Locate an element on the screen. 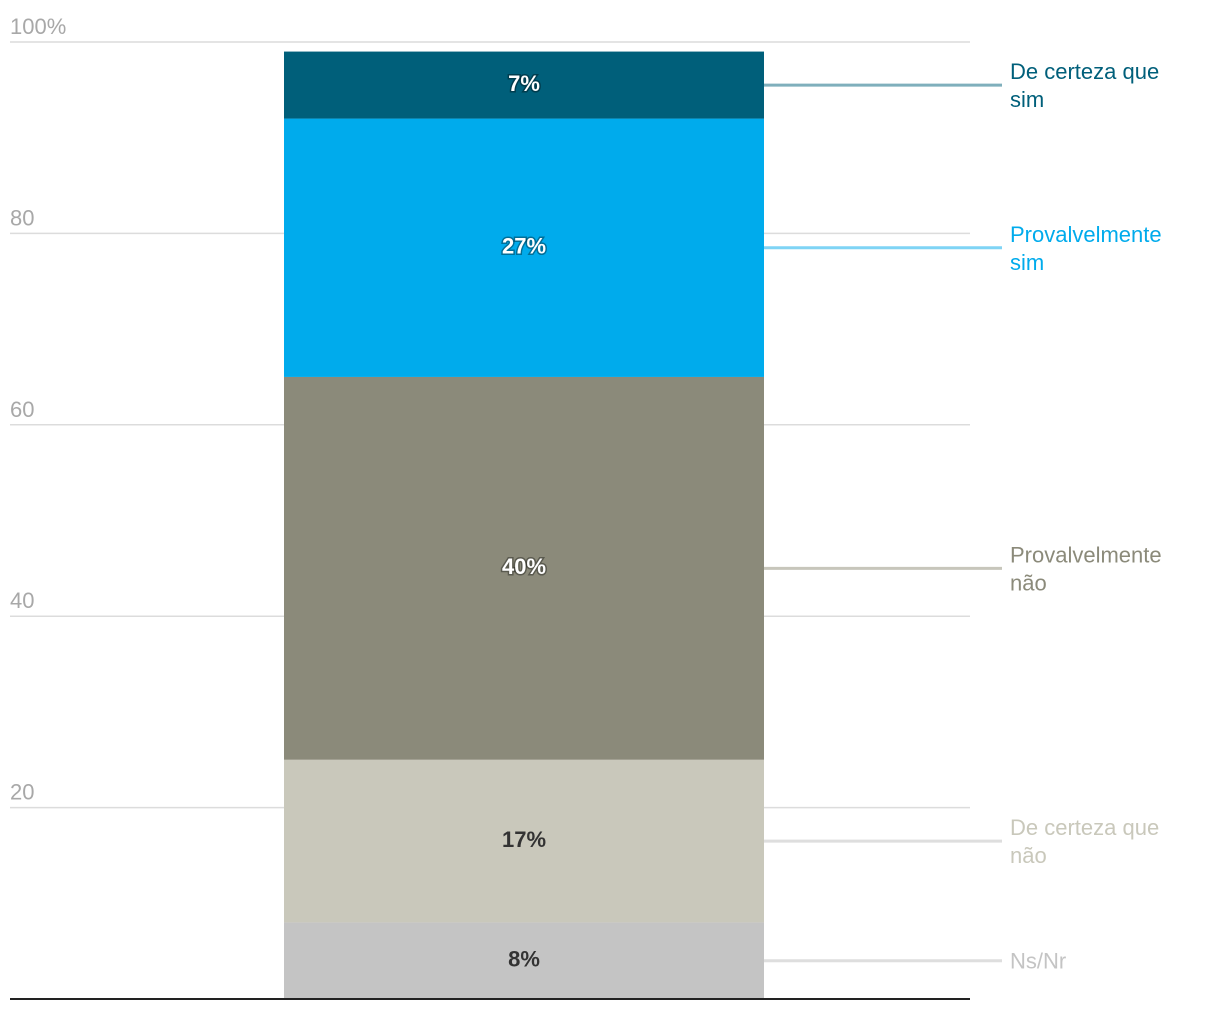 The height and width of the screenshot is (1020, 1220). segment-label-ns-nr: 8% is located at coordinates (524, 959).